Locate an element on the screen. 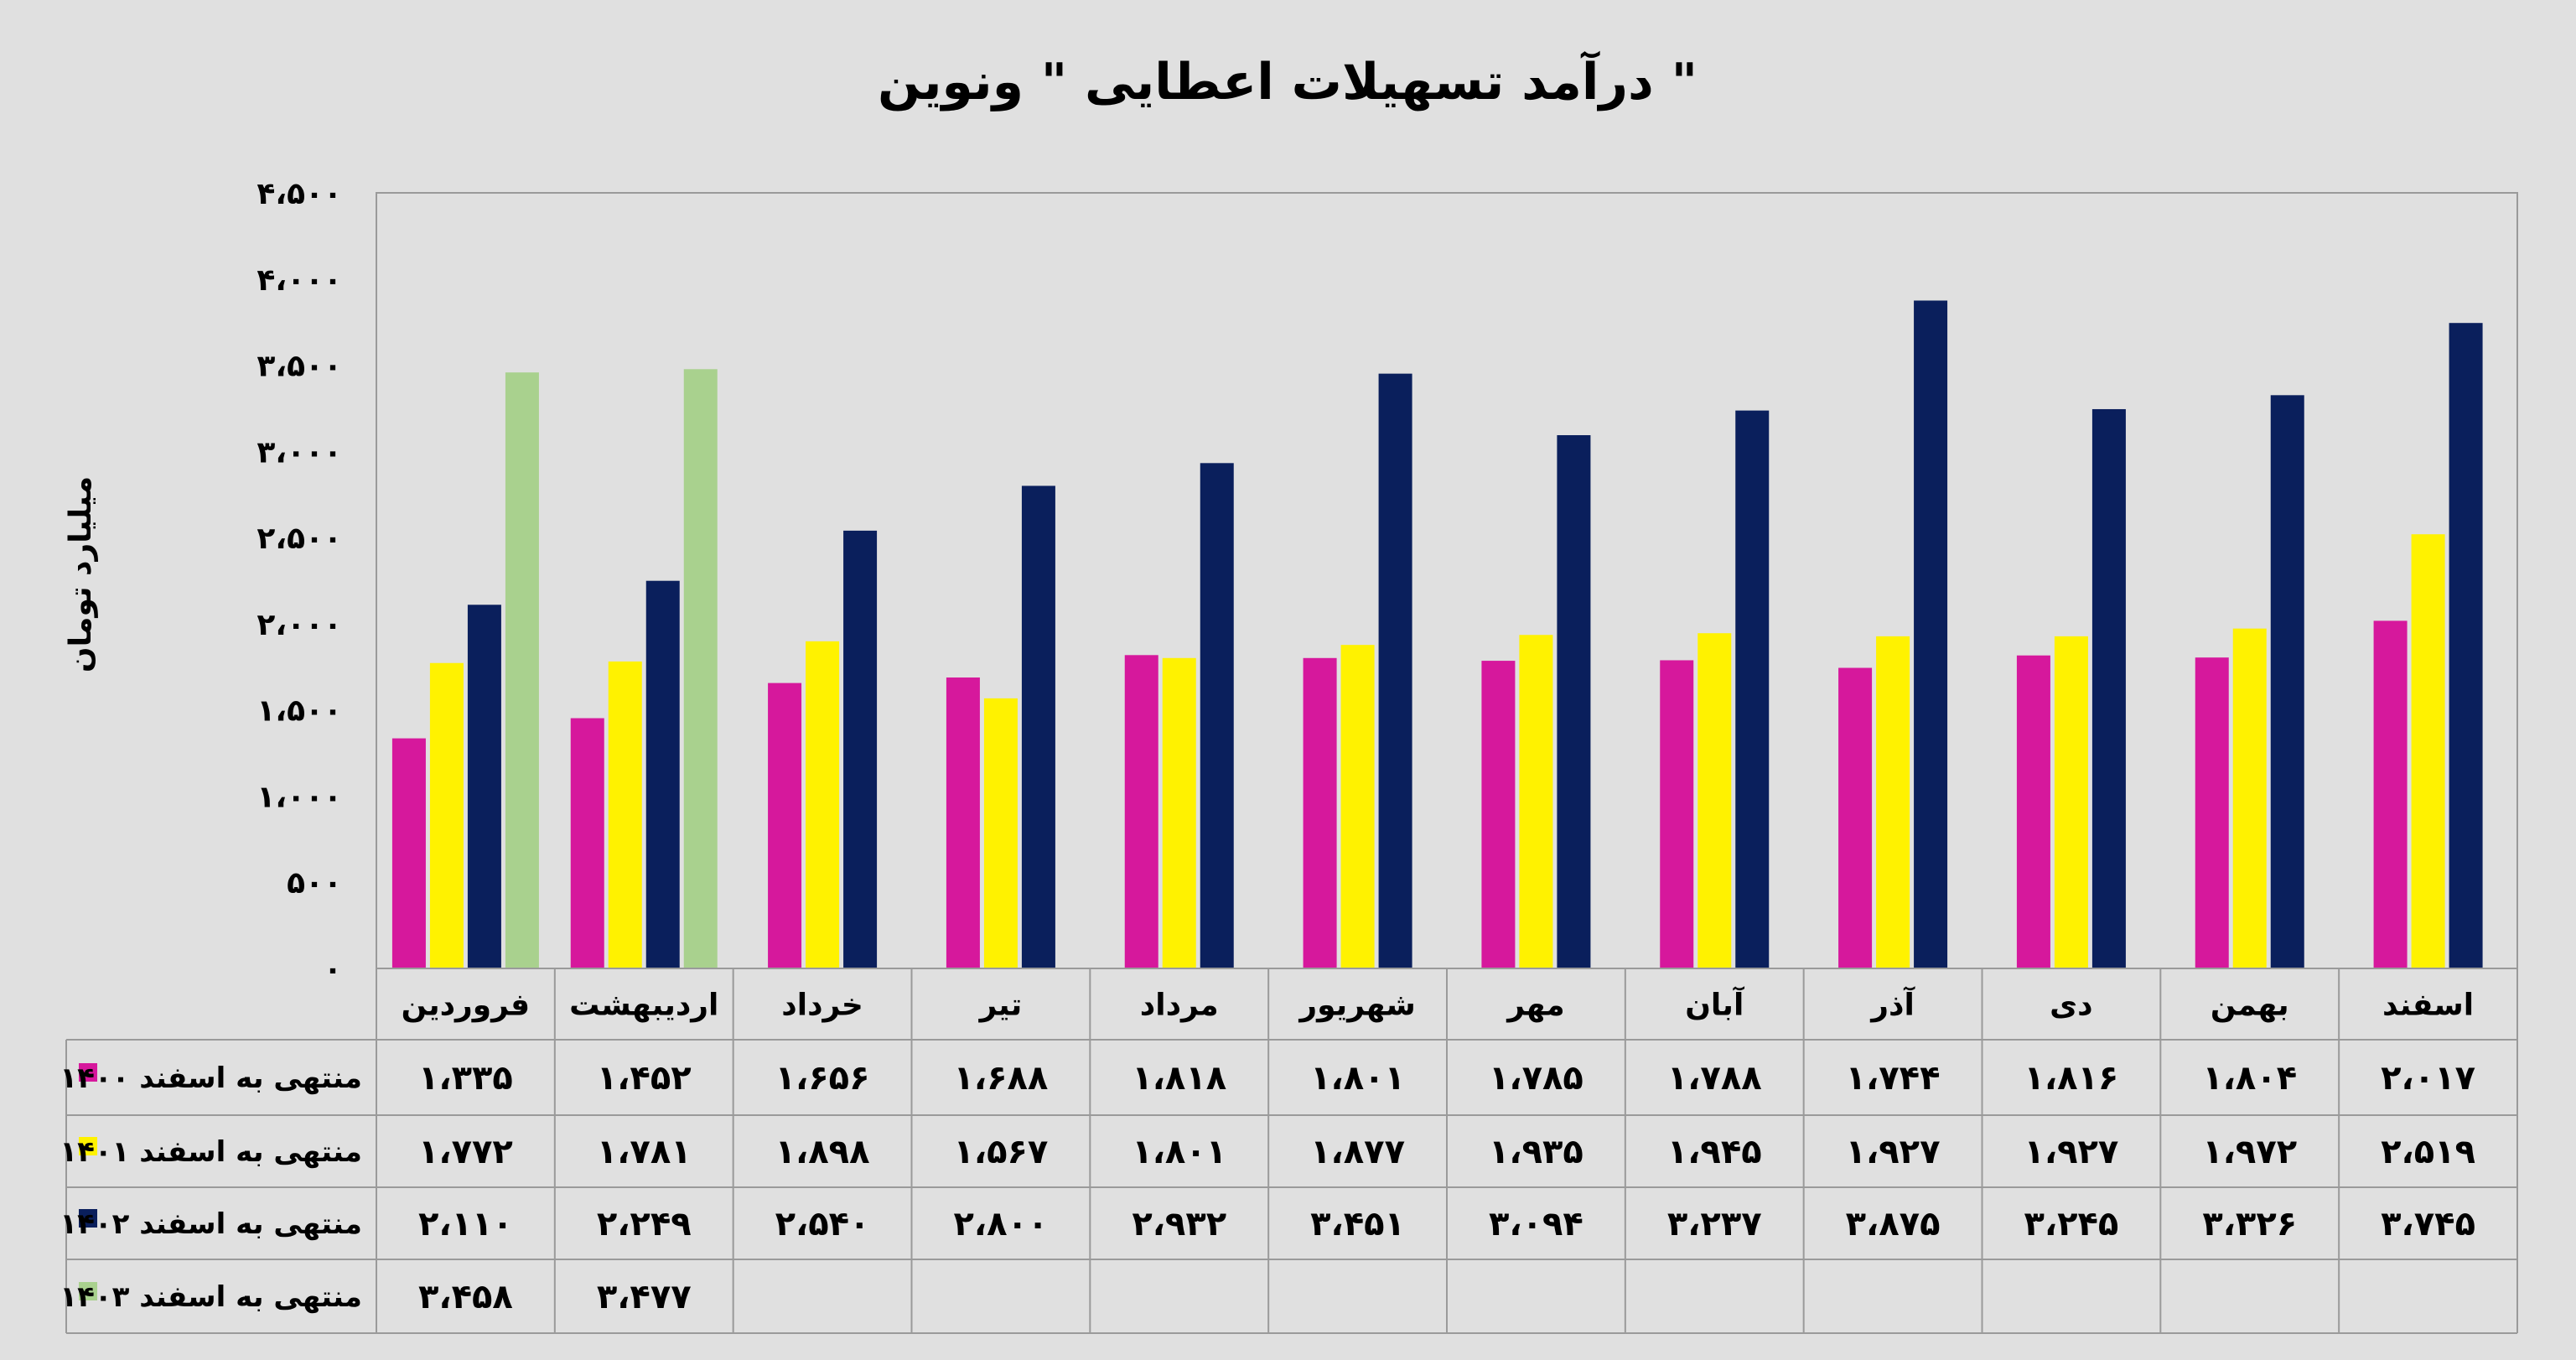 The height and width of the screenshot is (1360, 2576). category-label: مرداد is located at coordinates (1179, 1006).